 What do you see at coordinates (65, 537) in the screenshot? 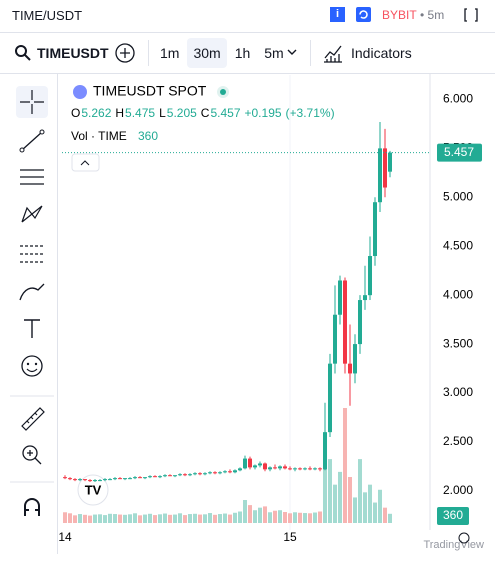
I see `x-tick-label: 14` at bounding box center [65, 537].